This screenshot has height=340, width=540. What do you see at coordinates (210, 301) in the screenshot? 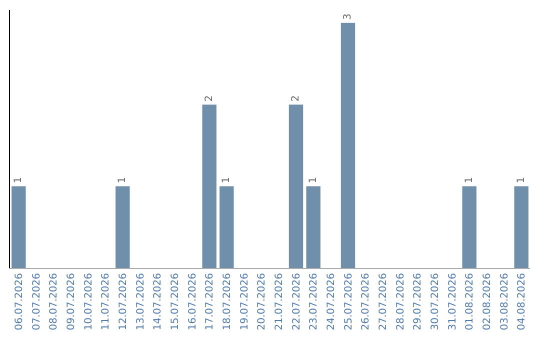
I see `x-tick-label: 17.07.2026` at bounding box center [210, 301].